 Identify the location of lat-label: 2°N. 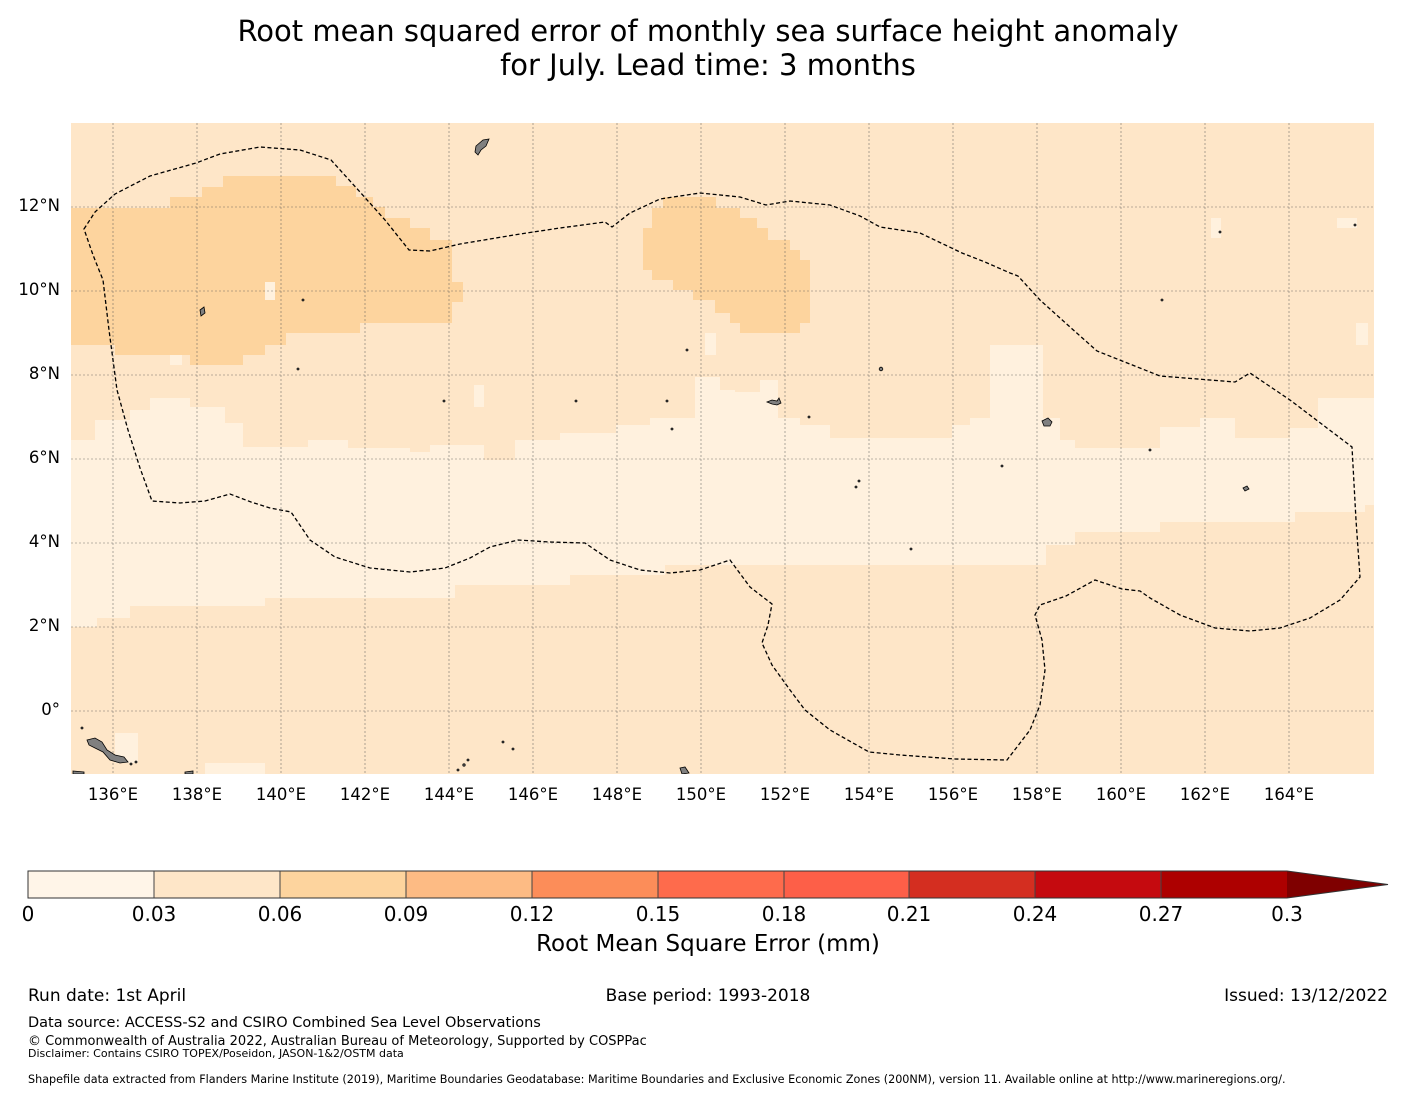
(44, 625).